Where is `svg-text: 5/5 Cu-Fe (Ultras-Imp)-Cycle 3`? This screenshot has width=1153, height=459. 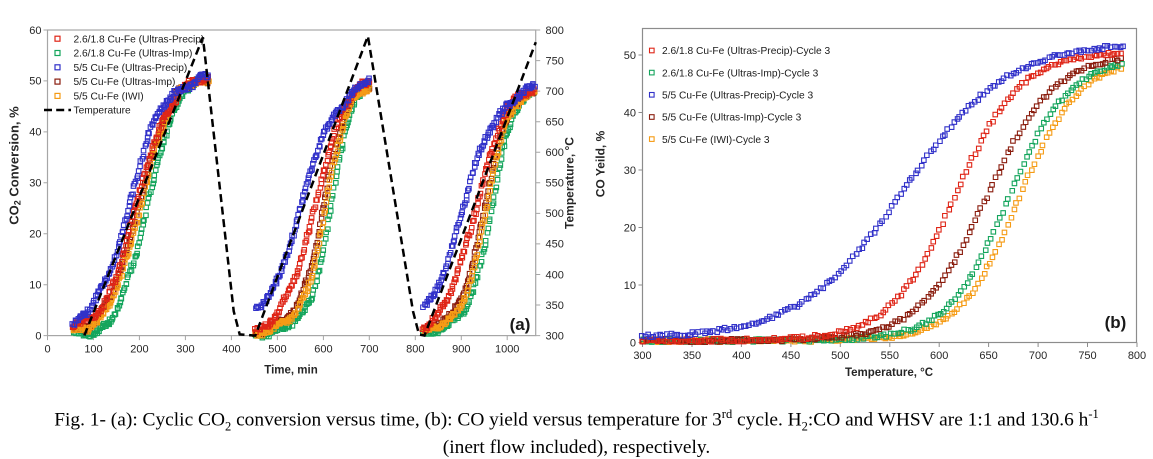
svg-text: 5/5 Cu-Fe (Ultras-Imp)-Cycle 3 is located at coordinates (732, 118).